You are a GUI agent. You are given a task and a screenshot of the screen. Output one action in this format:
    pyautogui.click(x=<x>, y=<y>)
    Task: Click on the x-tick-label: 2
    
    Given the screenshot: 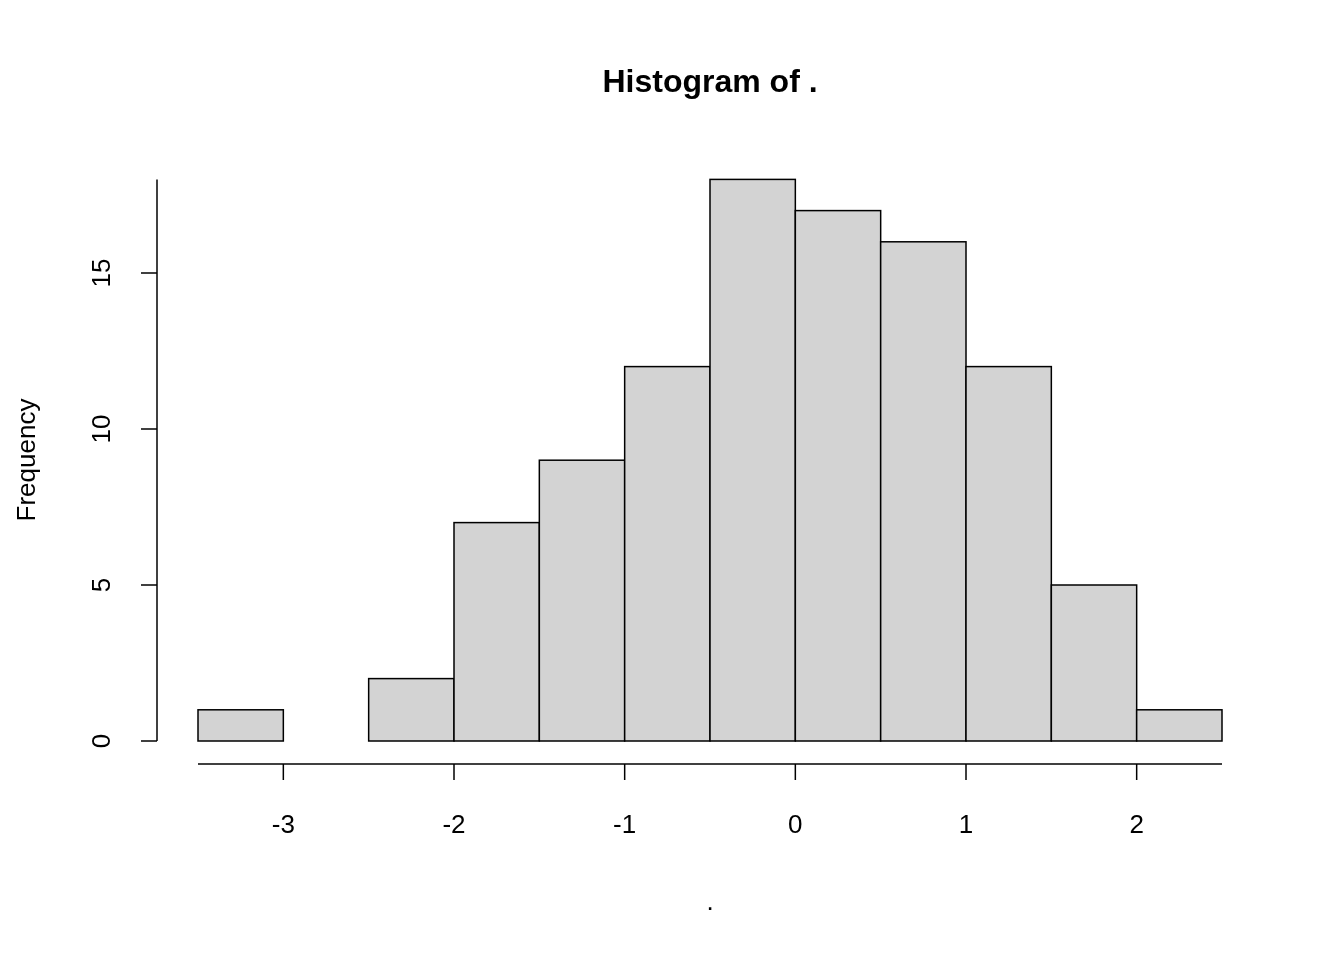 What is the action you would take?
    pyautogui.click(x=1136, y=824)
    